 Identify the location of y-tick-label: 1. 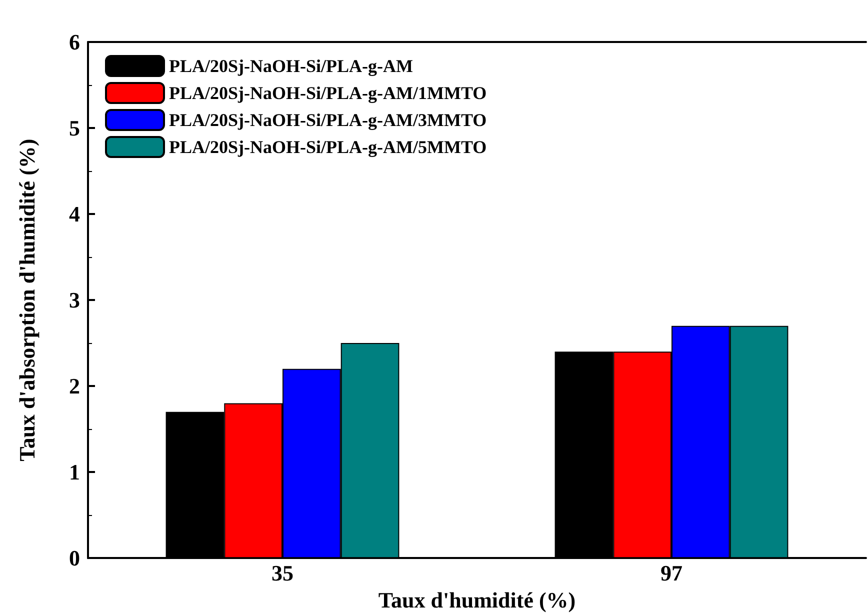
(74, 472).